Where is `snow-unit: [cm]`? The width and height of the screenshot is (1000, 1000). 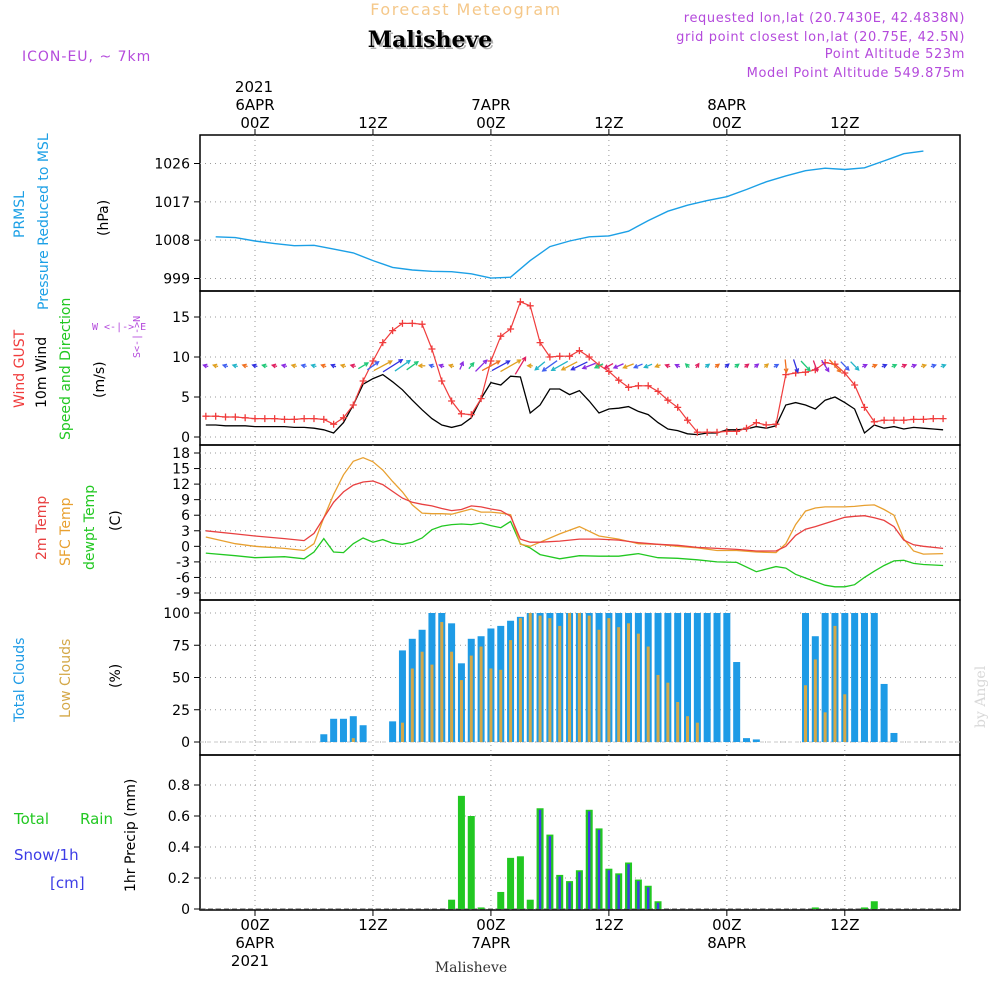 snow-unit: [cm] is located at coordinates (67, 883).